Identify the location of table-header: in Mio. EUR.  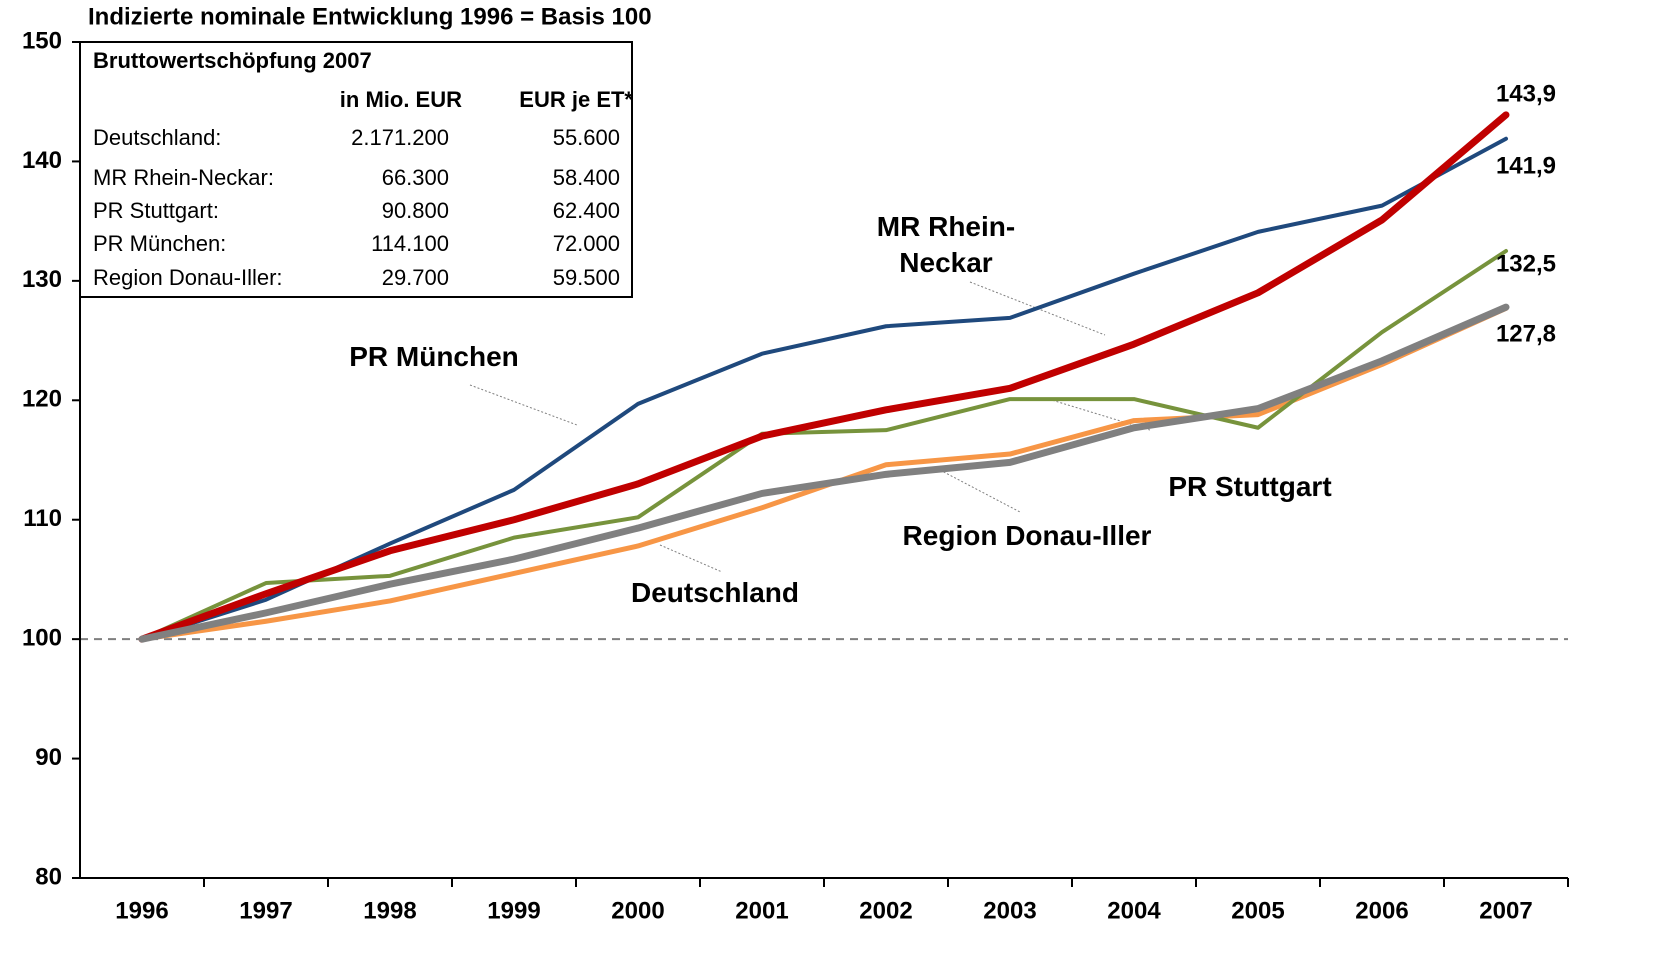
(401, 99).